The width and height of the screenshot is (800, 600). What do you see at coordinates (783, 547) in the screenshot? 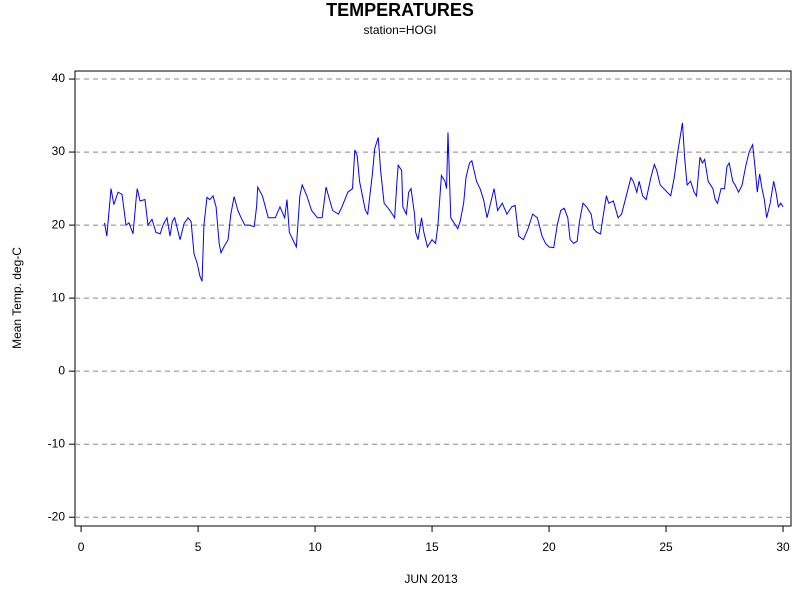
I see `x-tick-label: 30` at bounding box center [783, 547].